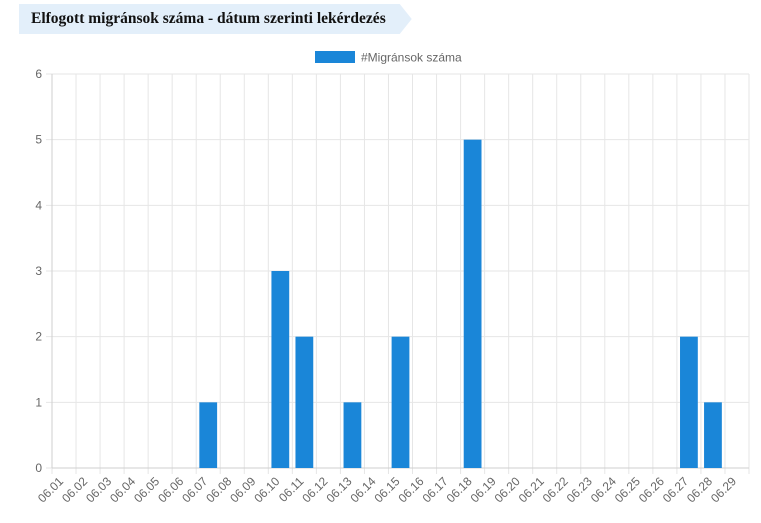 The width and height of the screenshot is (761, 523). Describe the element at coordinates (335, 57) in the screenshot. I see `legend-swatch` at that location.